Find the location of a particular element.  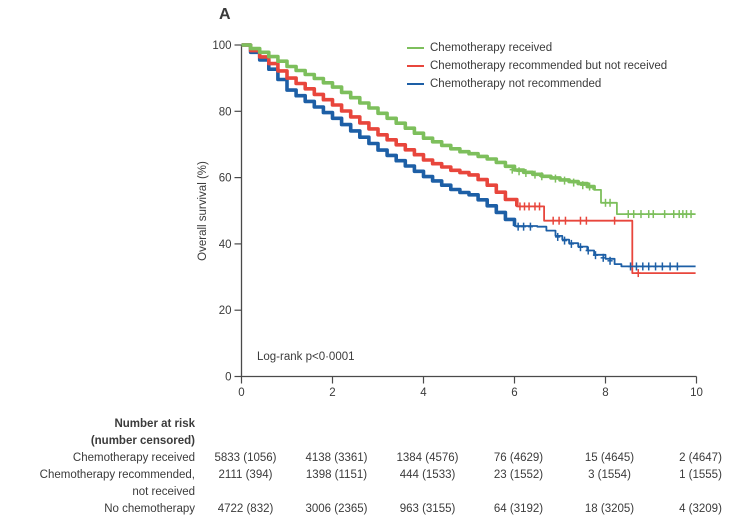

y-tick-label: 0 is located at coordinates (228, 378).